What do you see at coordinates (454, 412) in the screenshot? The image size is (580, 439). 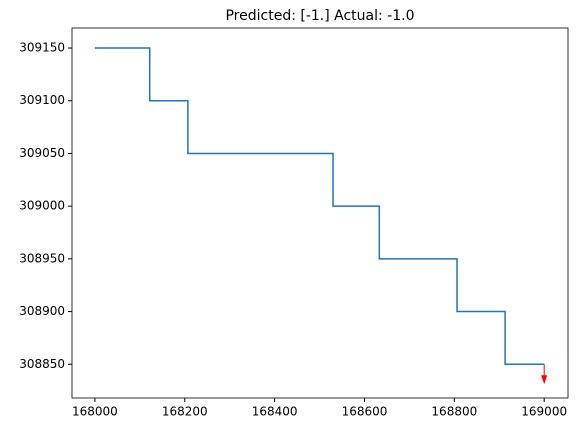 I see `x-tick-label: 168800` at bounding box center [454, 412].